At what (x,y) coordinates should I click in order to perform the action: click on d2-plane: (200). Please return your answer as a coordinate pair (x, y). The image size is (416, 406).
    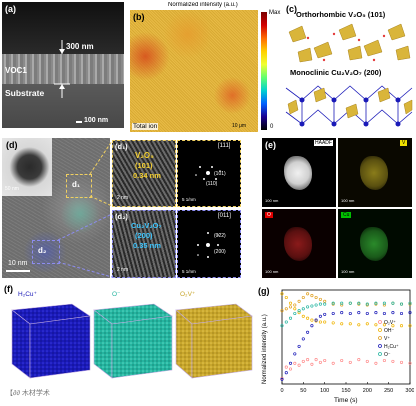
    Looking at the image, I should click on (144, 235).